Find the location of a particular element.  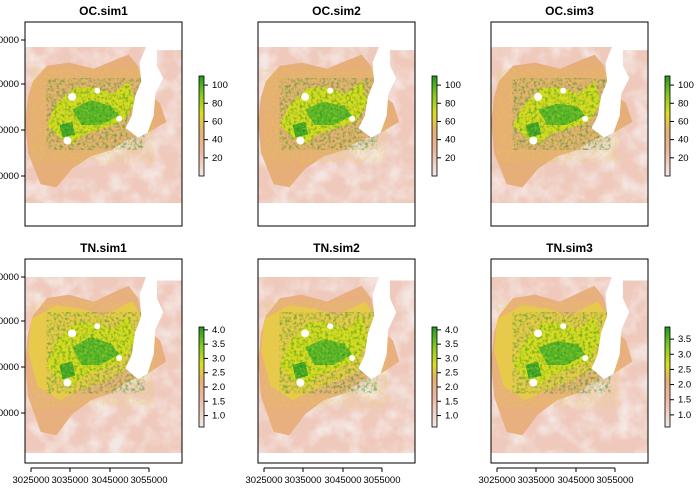

panel-title: OC.sim2 is located at coordinates (336, 11).